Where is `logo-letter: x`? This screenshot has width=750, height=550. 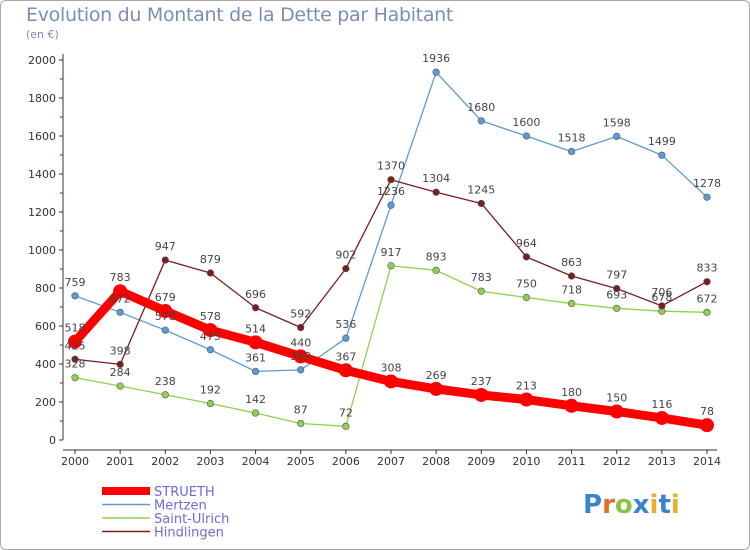 logo-letter: x is located at coordinates (641, 505).